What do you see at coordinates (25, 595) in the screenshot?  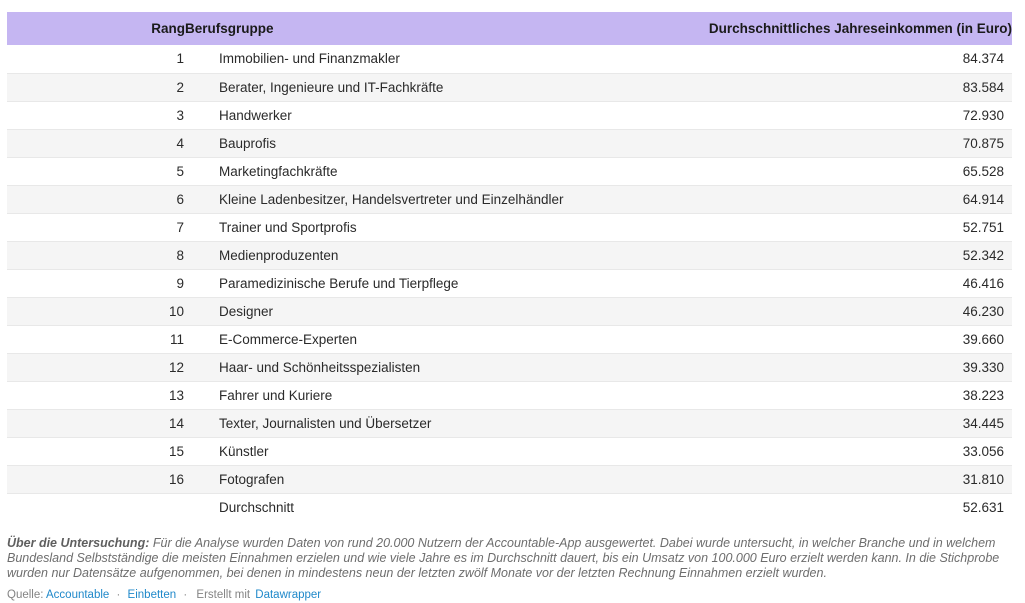 I see `source-label: Quelle:` at bounding box center [25, 595].